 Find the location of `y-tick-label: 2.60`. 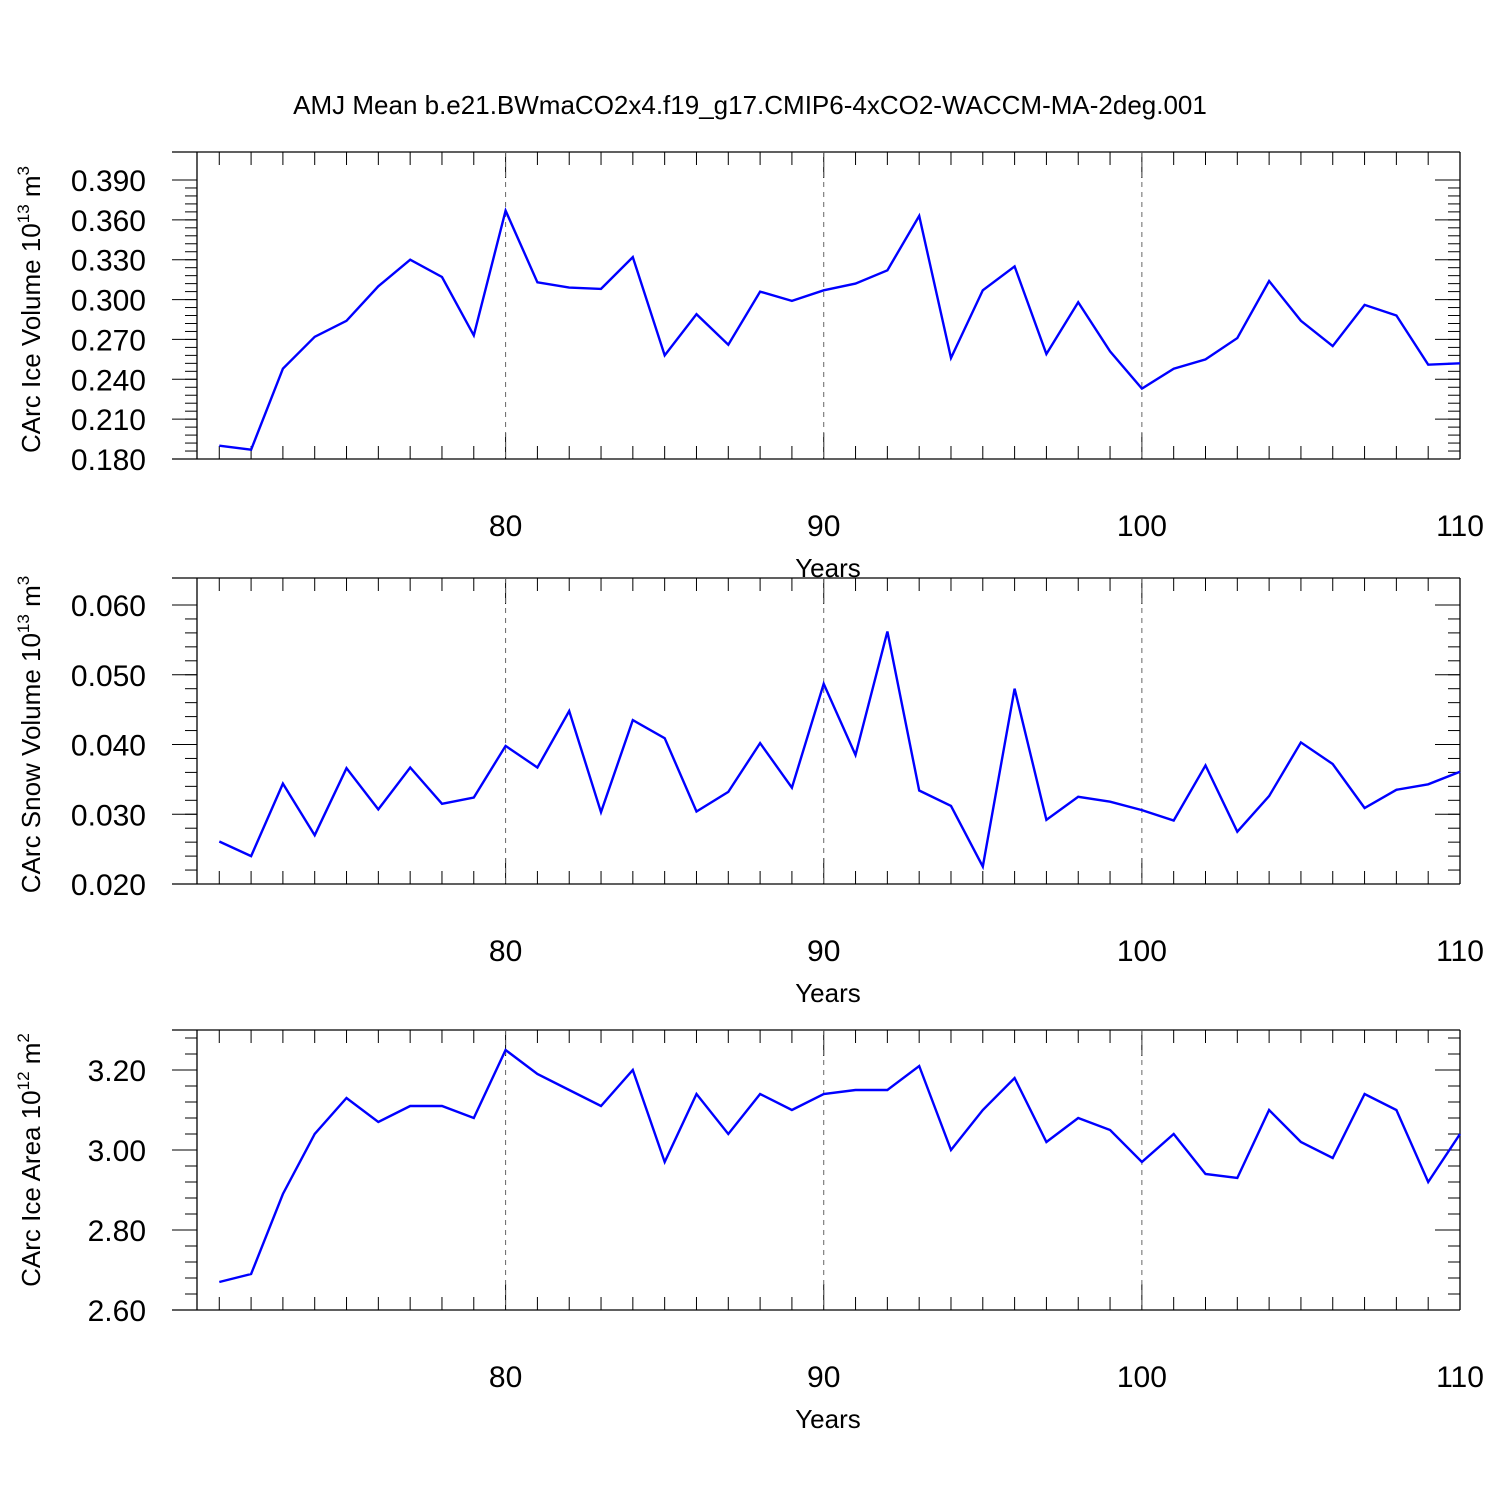

y-tick-label: 2.60 is located at coordinates (117, 1311).